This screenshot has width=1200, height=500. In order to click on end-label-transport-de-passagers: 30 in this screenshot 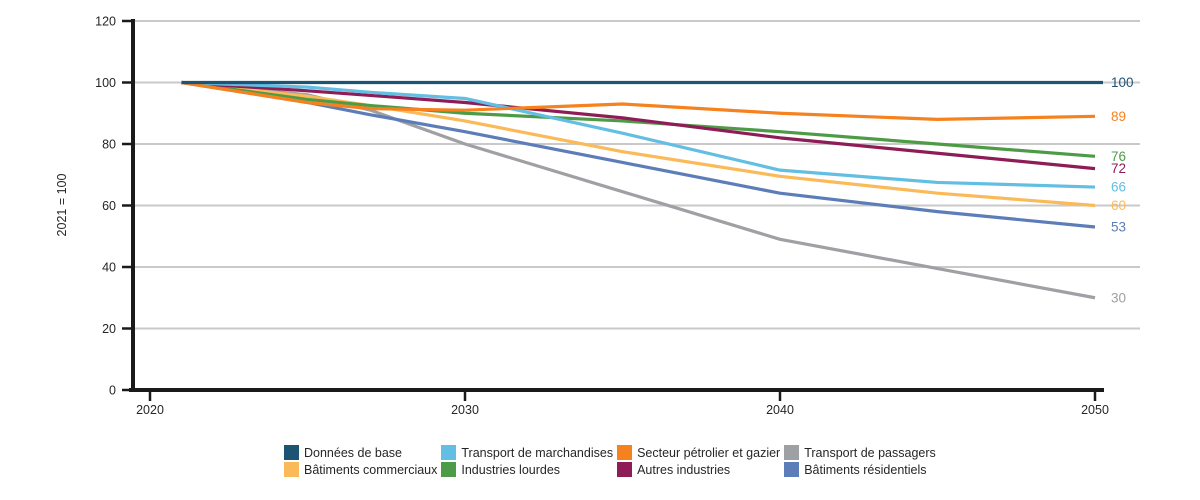, I will do `click(1118, 297)`.